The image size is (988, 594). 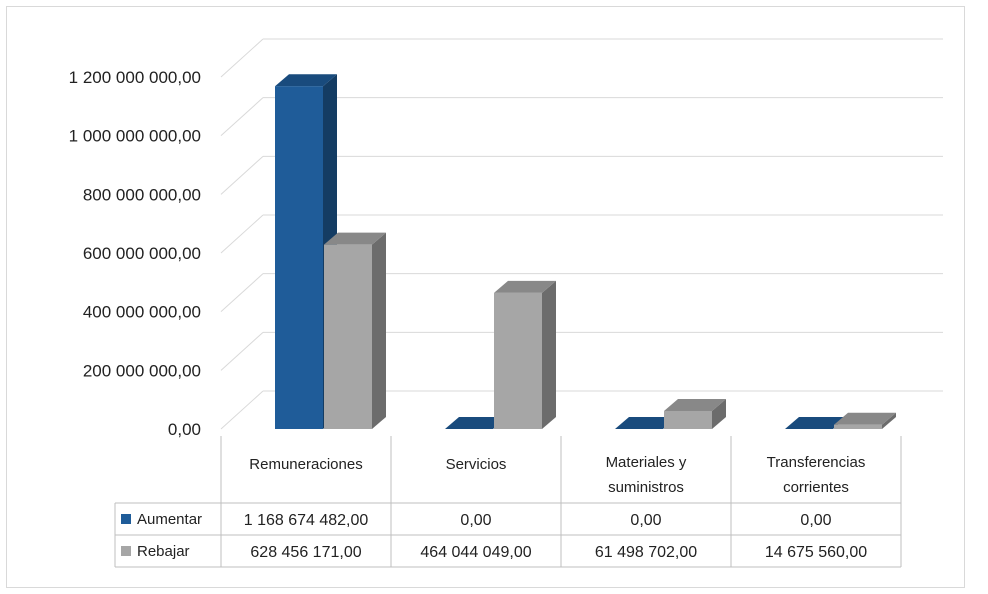 What do you see at coordinates (646, 462) in the screenshot?
I see `category-label: Materiales y` at bounding box center [646, 462].